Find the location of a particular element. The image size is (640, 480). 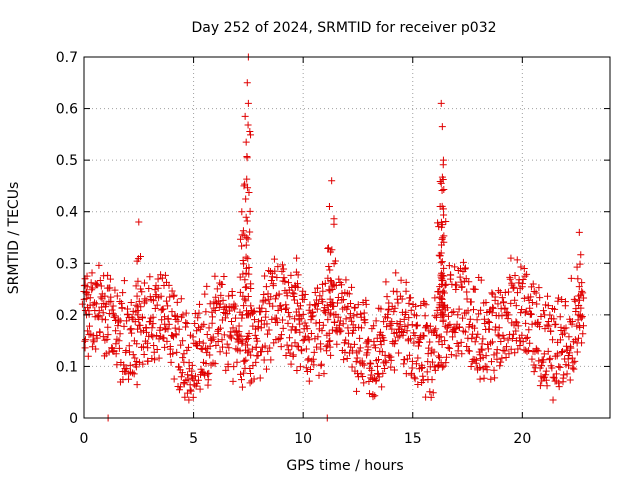

x-tick-label: 20 is located at coordinates (522, 439).